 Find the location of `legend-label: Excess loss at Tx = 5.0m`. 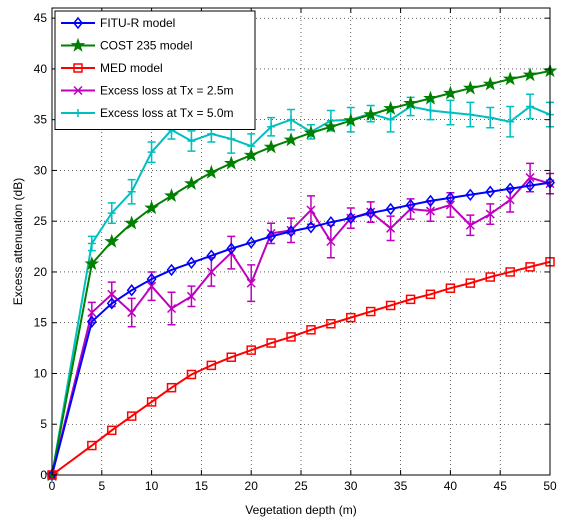

legend-label: Excess loss at Tx = 5.0m is located at coordinates (167, 113).